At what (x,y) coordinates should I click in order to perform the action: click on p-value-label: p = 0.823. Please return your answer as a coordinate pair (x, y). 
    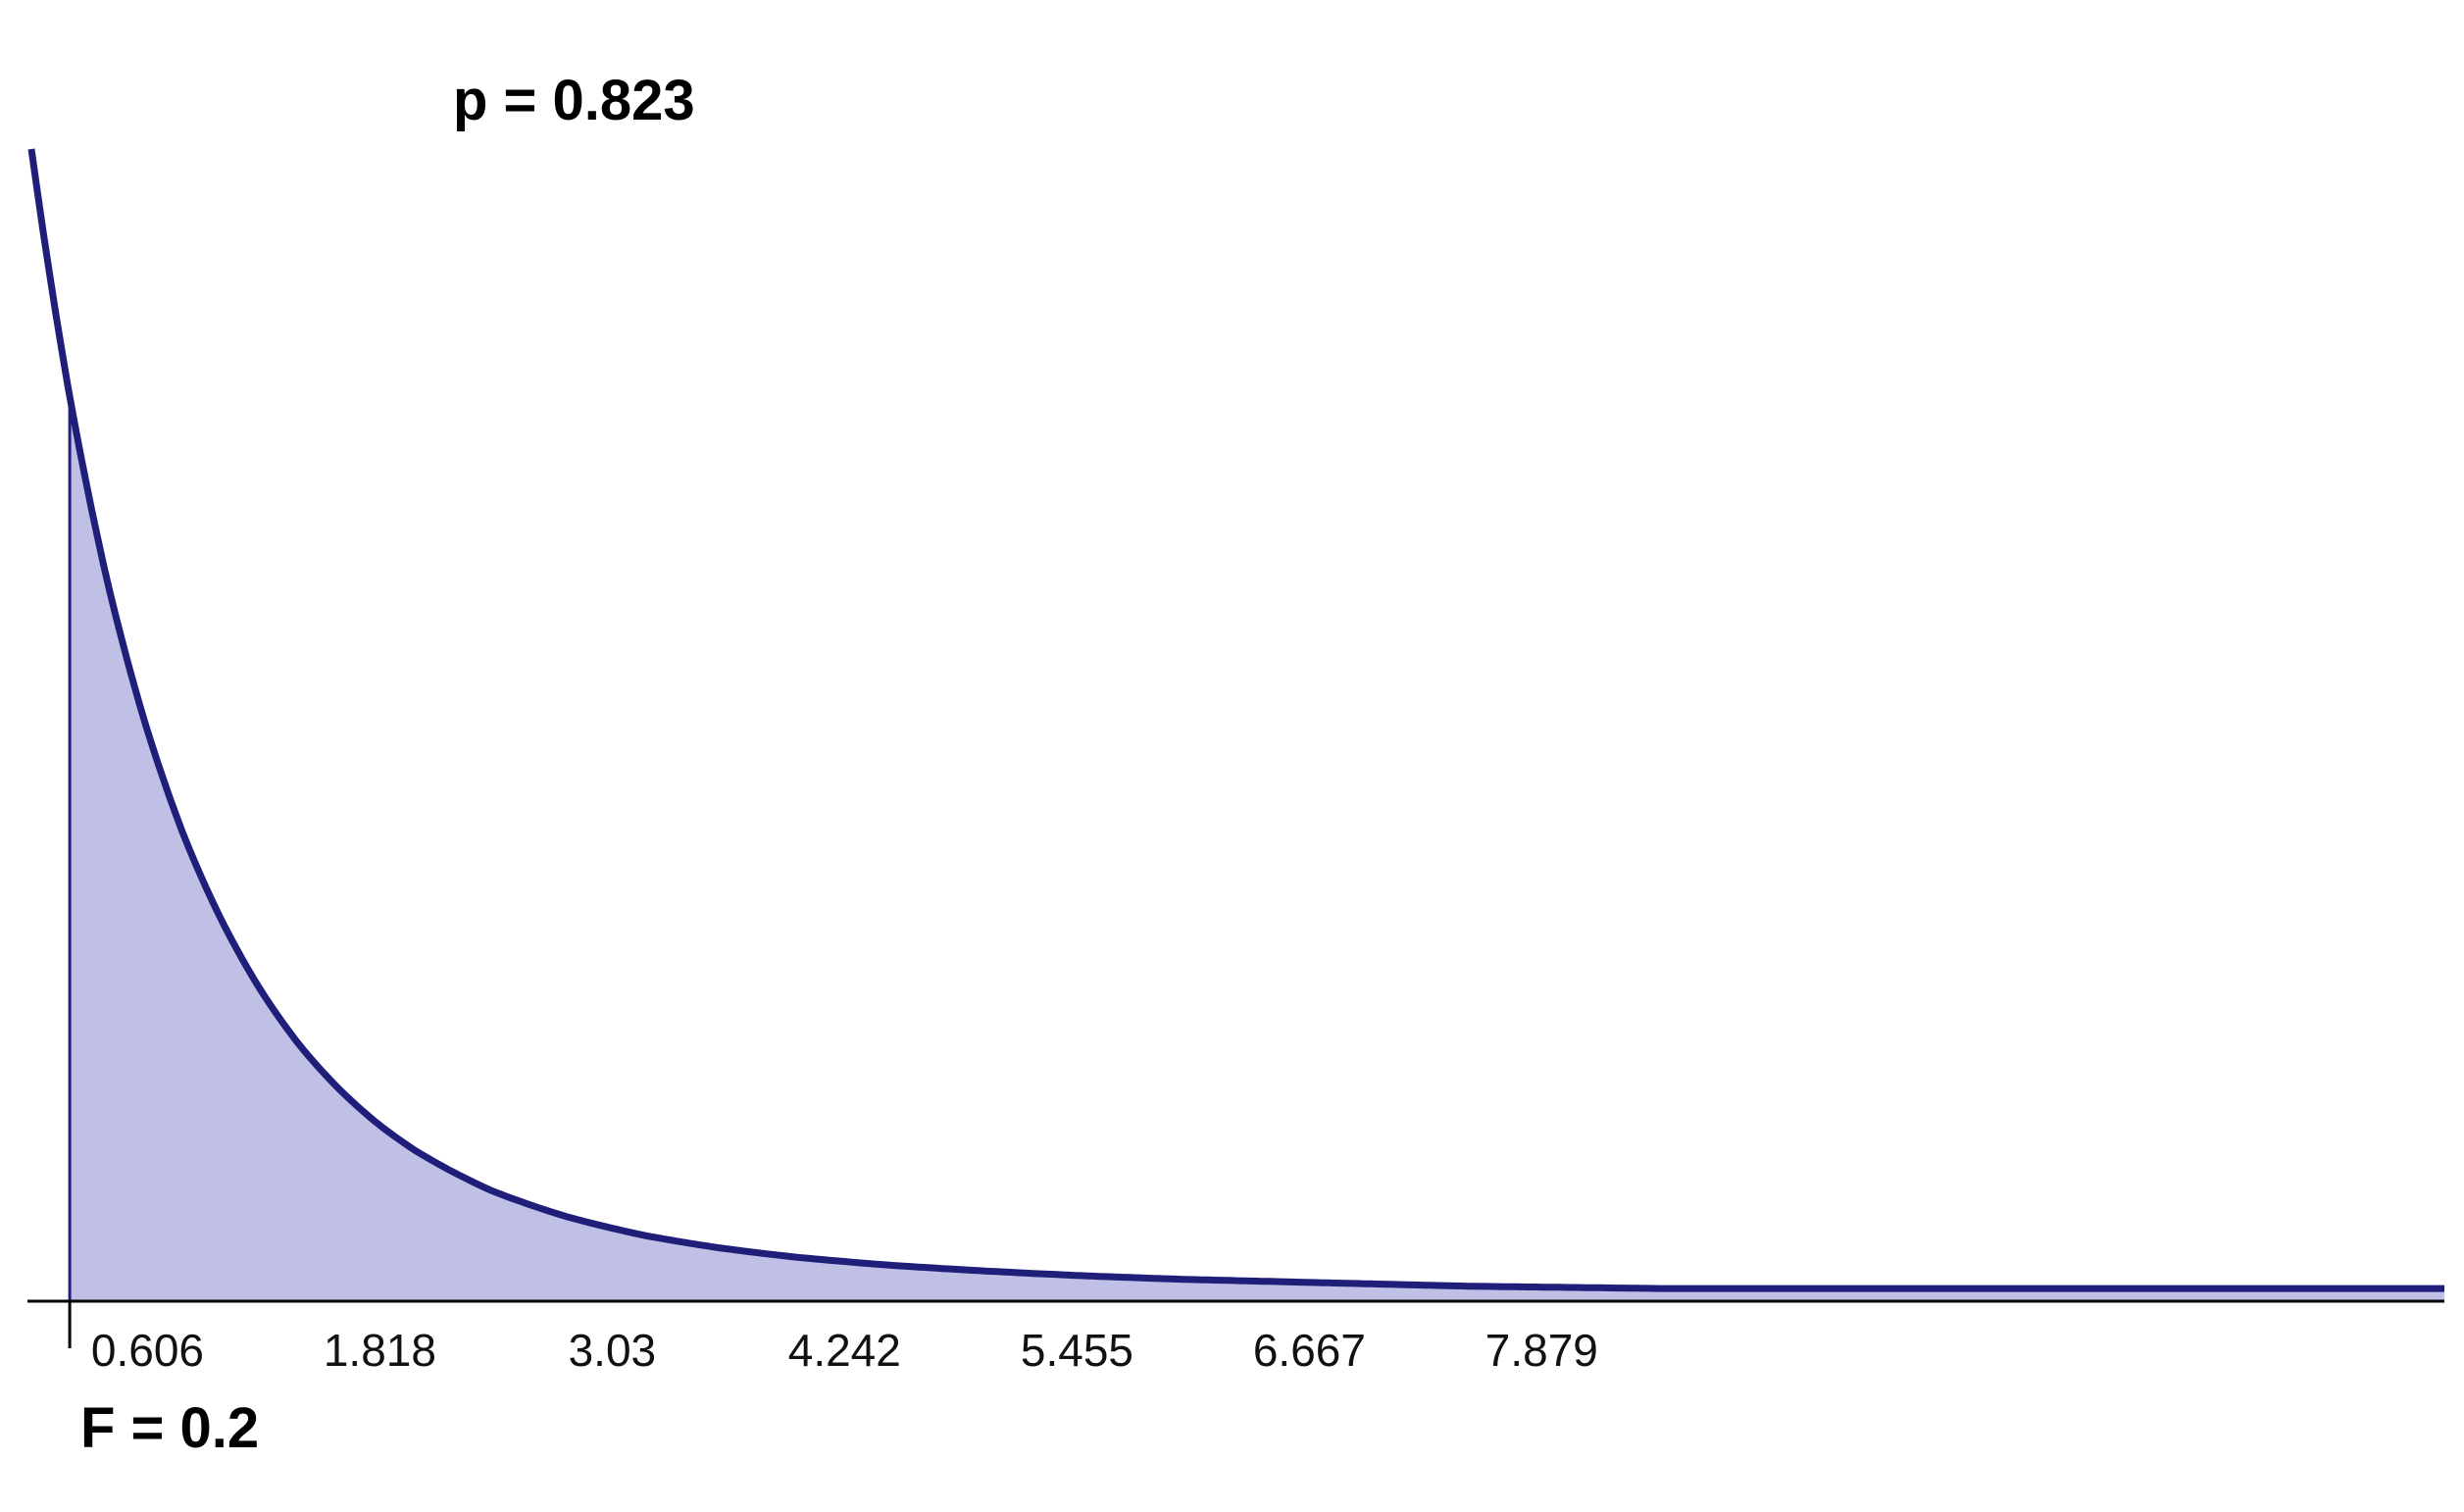
    Looking at the image, I should click on (574, 100).